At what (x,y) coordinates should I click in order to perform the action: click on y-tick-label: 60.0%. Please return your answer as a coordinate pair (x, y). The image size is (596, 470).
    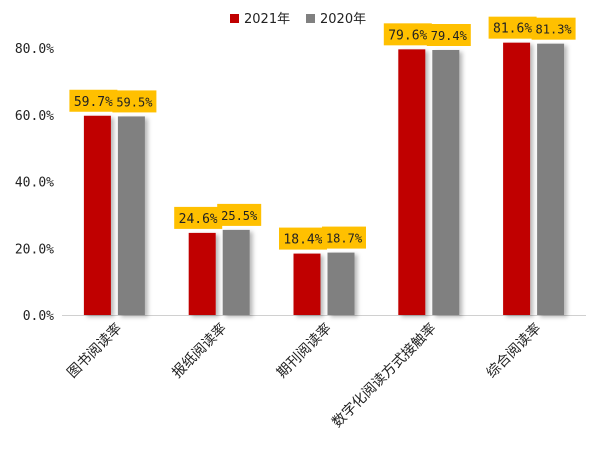
    Looking at the image, I should click on (34, 116).